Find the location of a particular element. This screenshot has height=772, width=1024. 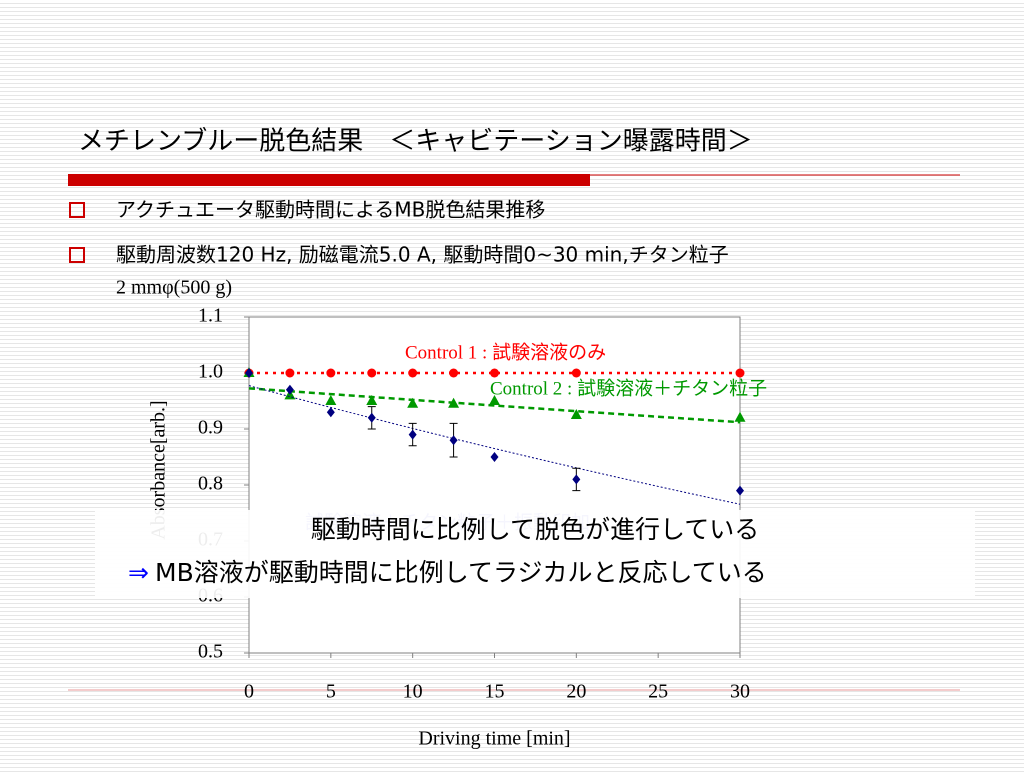

y-tick-label: 0.9 is located at coordinates (210, 428).